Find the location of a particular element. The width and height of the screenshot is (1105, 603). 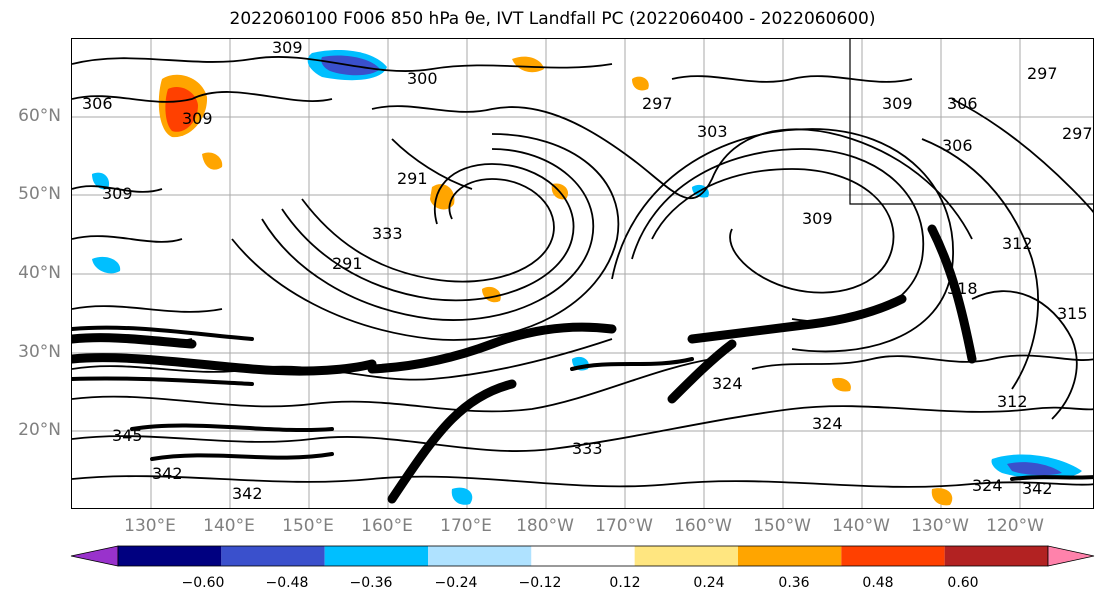

lon-label: 160°W is located at coordinates (703, 526).